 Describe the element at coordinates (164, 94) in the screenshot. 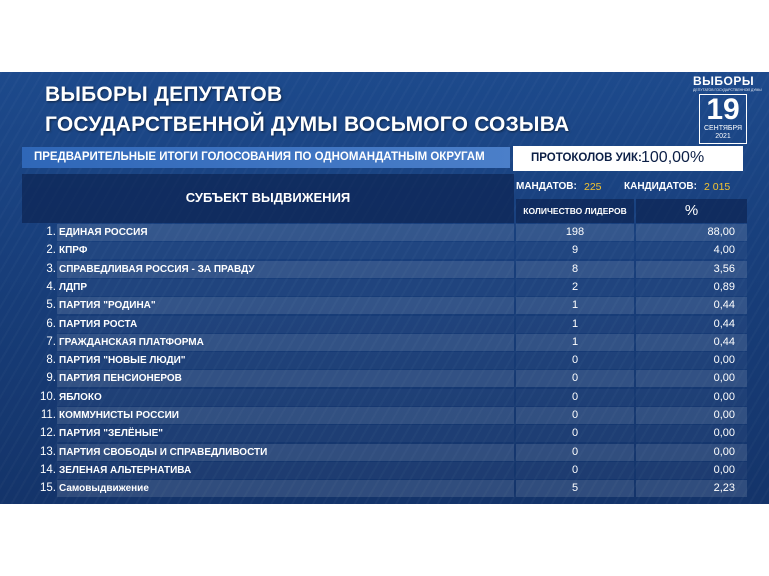

I see `title-line-1: ВЫБОРЫ ДЕПУТАТОВ` at that location.